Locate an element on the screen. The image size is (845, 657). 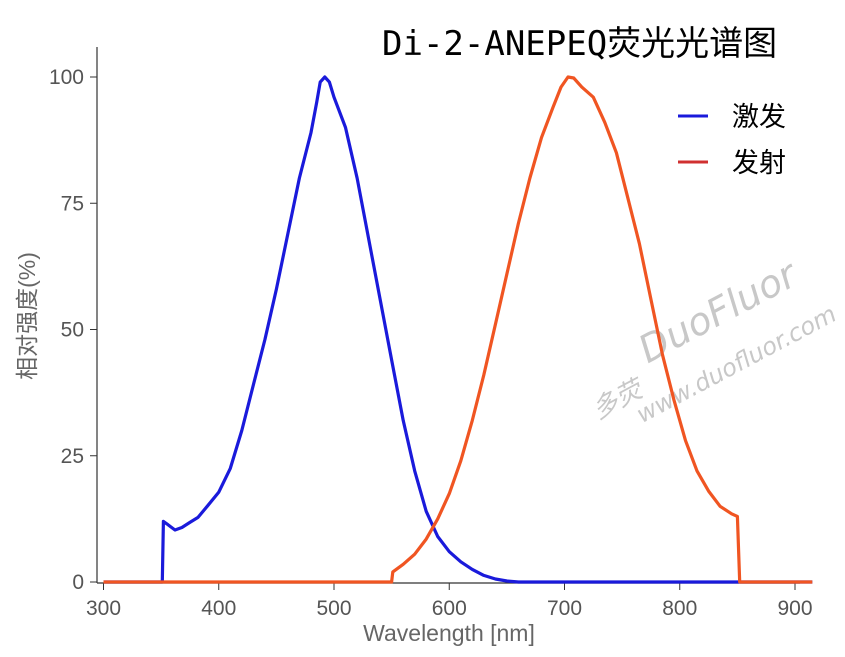
x-axis-label: Wavelength [nm] is located at coordinates (449, 633).